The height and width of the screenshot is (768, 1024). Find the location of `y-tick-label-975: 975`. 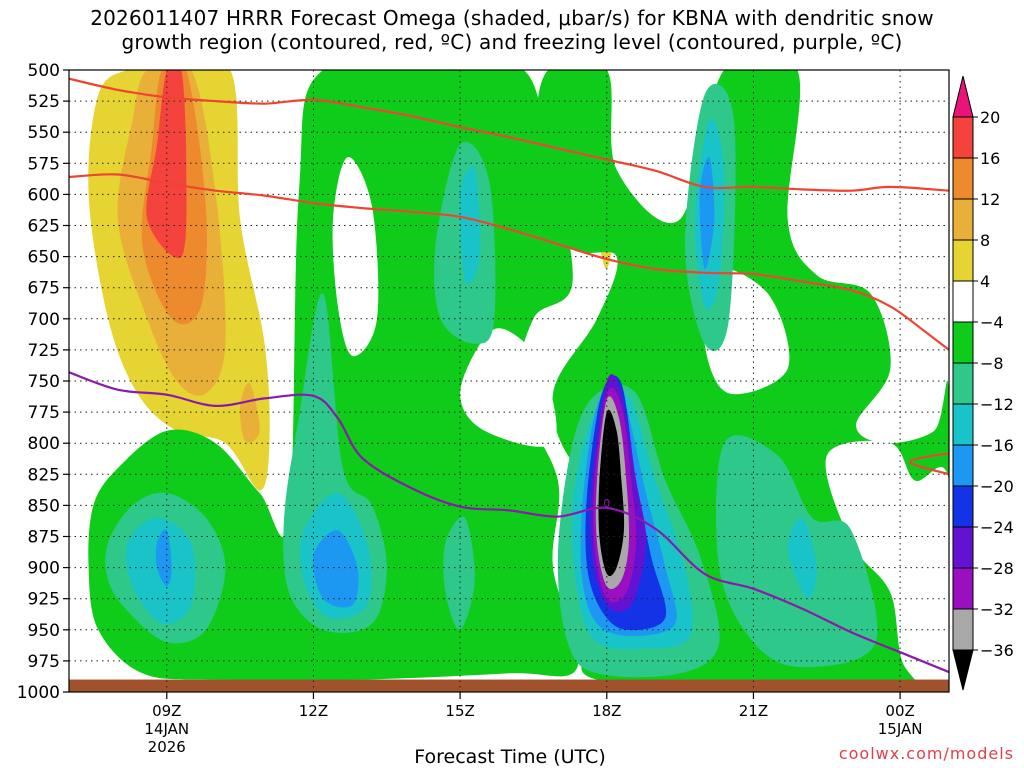

y-tick-label-975: 975 is located at coordinates (44, 662).